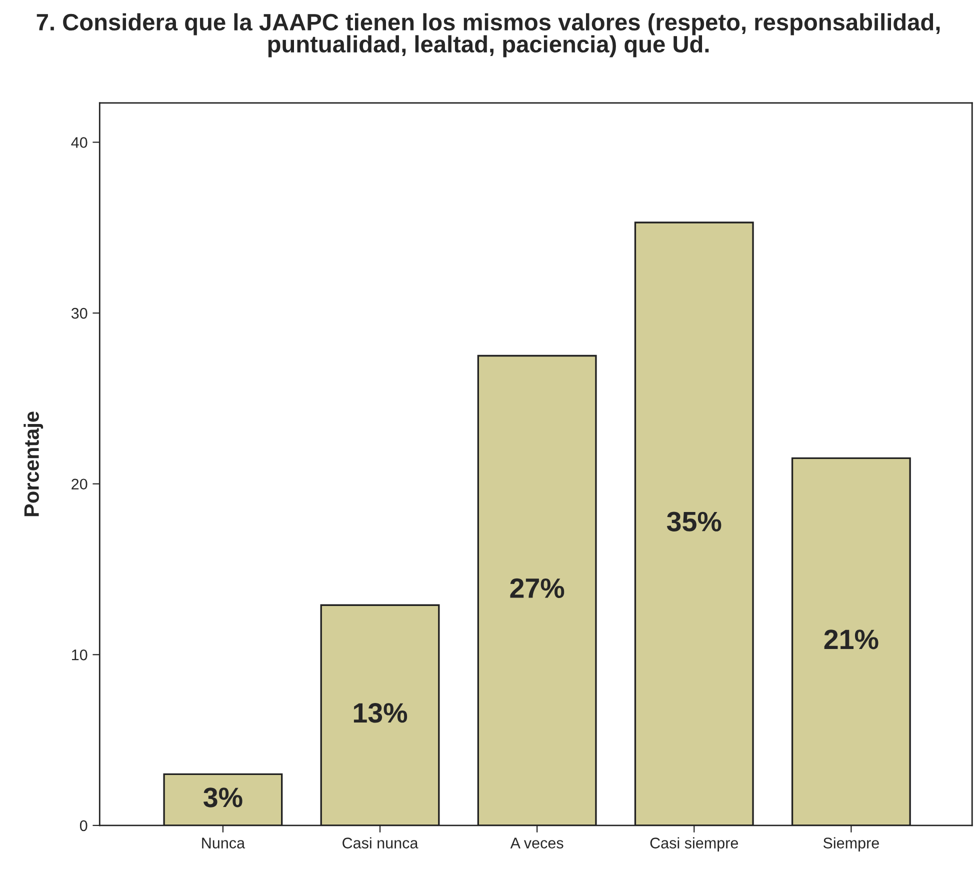  What do you see at coordinates (694, 522) in the screenshot?
I see `data-label: 35%` at bounding box center [694, 522].